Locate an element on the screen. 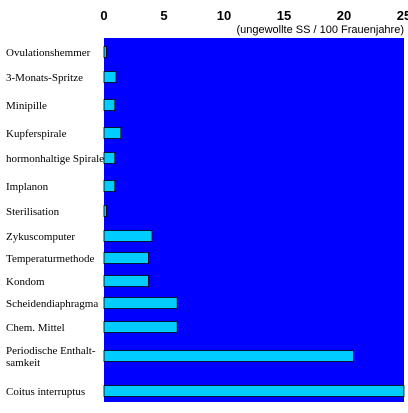 This screenshot has width=408, height=413. x-axis-unit-label: (ungewollte SS / 100 Frauenjahre) is located at coordinates (320, 30).